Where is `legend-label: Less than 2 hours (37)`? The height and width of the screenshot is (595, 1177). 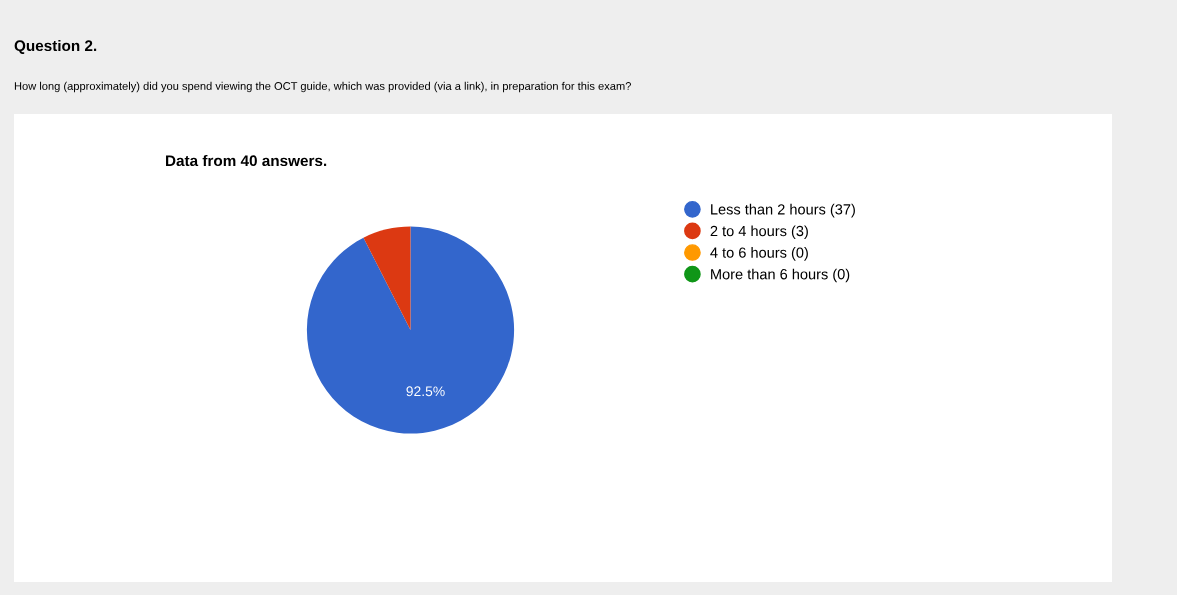
legend-label: Less than 2 hours (37) is located at coordinates (783, 210).